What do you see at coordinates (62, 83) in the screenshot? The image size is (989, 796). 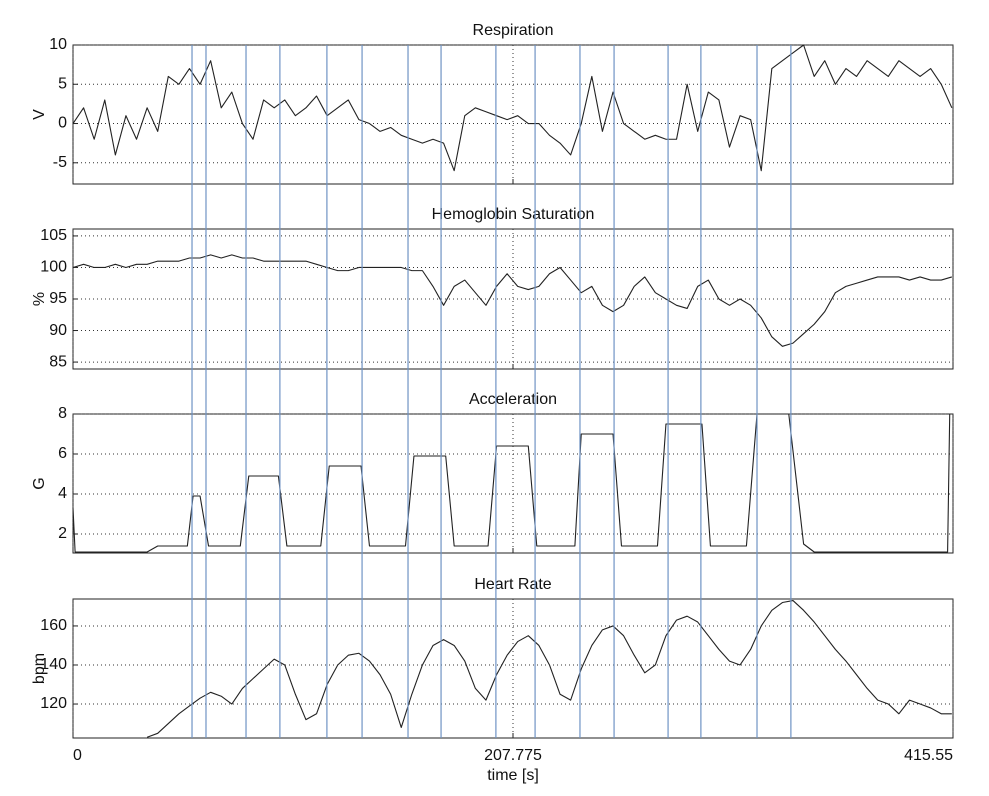 I see `y-tick-label: 5` at bounding box center [62, 83].